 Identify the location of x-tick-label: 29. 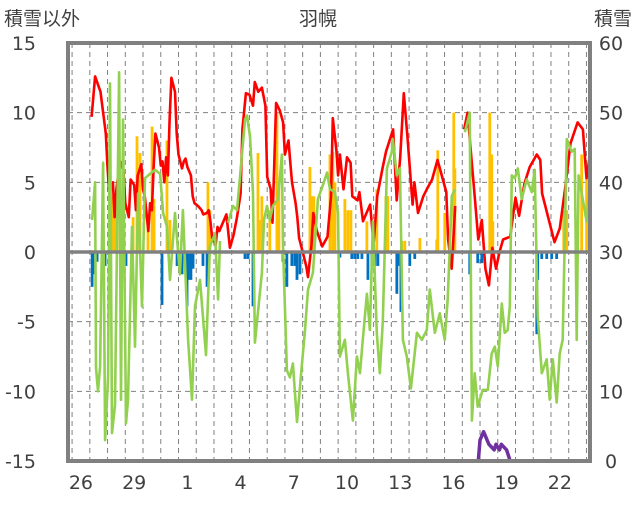
(134, 483).